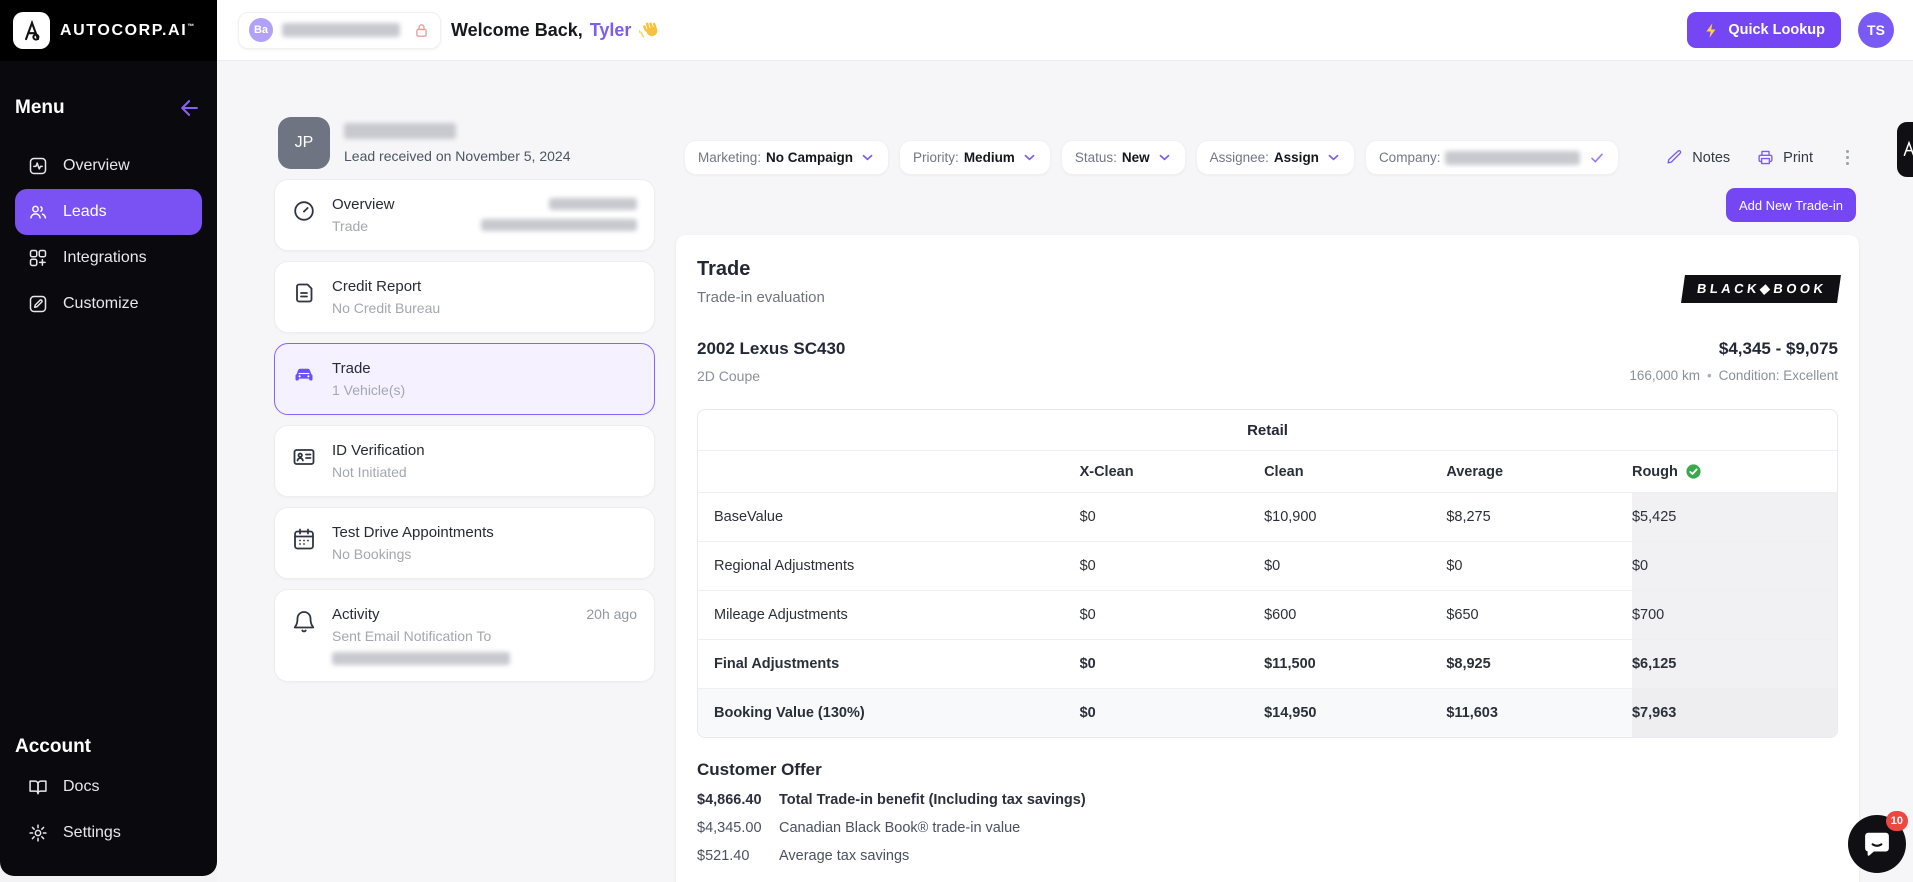 This screenshot has height=882, width=1913. What do you see at coordinates (421, 658) in the screenshot?
I see `redacted-email` at bounding box center [421, 658].